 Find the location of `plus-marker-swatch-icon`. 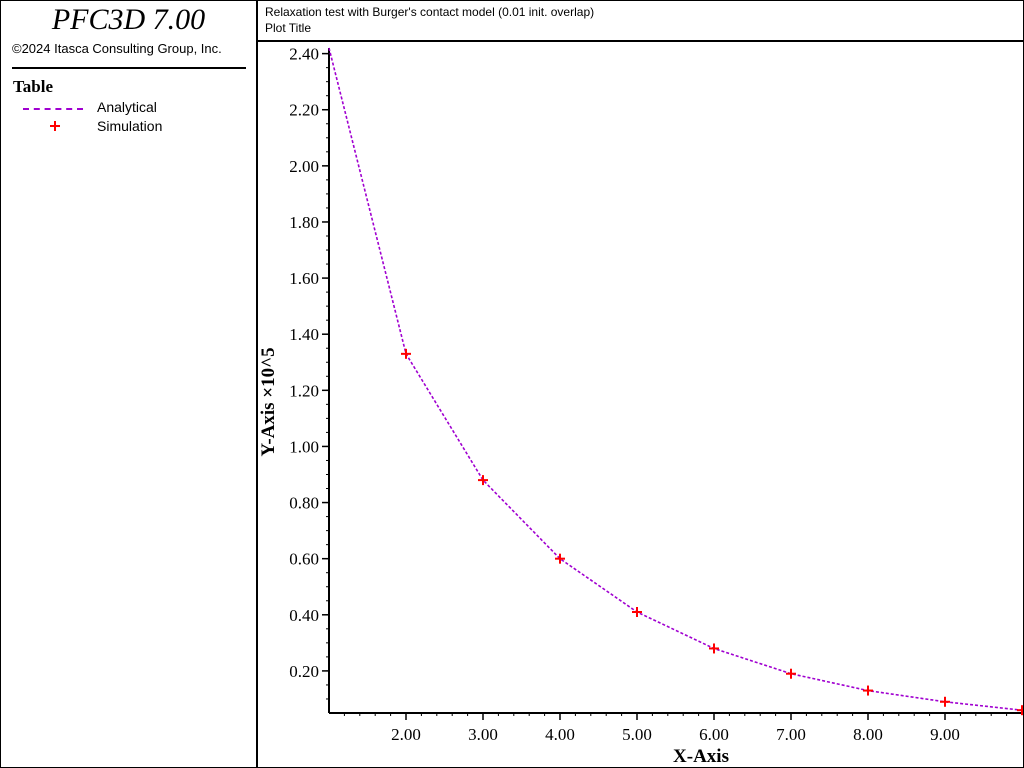

plus-marker-swatch-icon is located at coordinates (55, 126).